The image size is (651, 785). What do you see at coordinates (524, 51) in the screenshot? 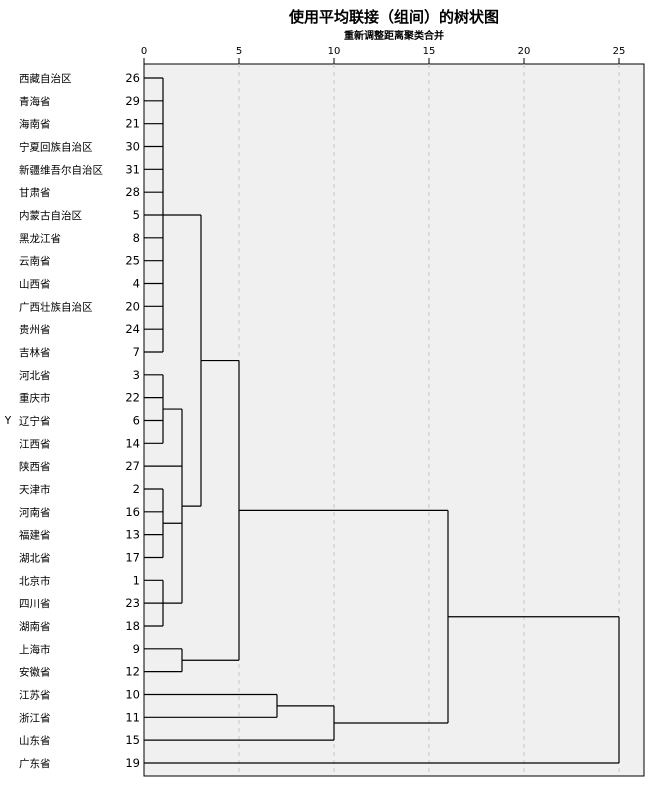
I see `x-tick-label: 20` at bounding box center [524, 51].